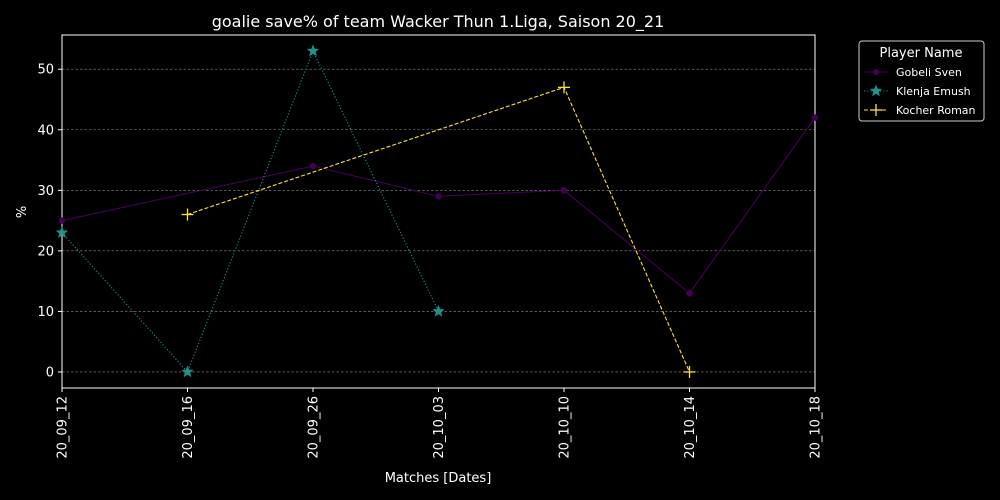 This screenshot has width=1000, height=500. Describe the element at coordinates (933, 91) in the screenshot. I see `legend-label: Klenja Emush` at that location.